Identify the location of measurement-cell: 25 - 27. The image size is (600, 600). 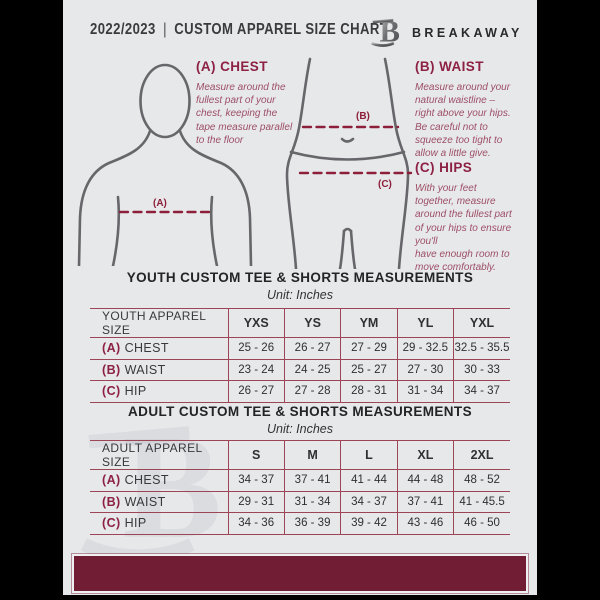
(369, 370).